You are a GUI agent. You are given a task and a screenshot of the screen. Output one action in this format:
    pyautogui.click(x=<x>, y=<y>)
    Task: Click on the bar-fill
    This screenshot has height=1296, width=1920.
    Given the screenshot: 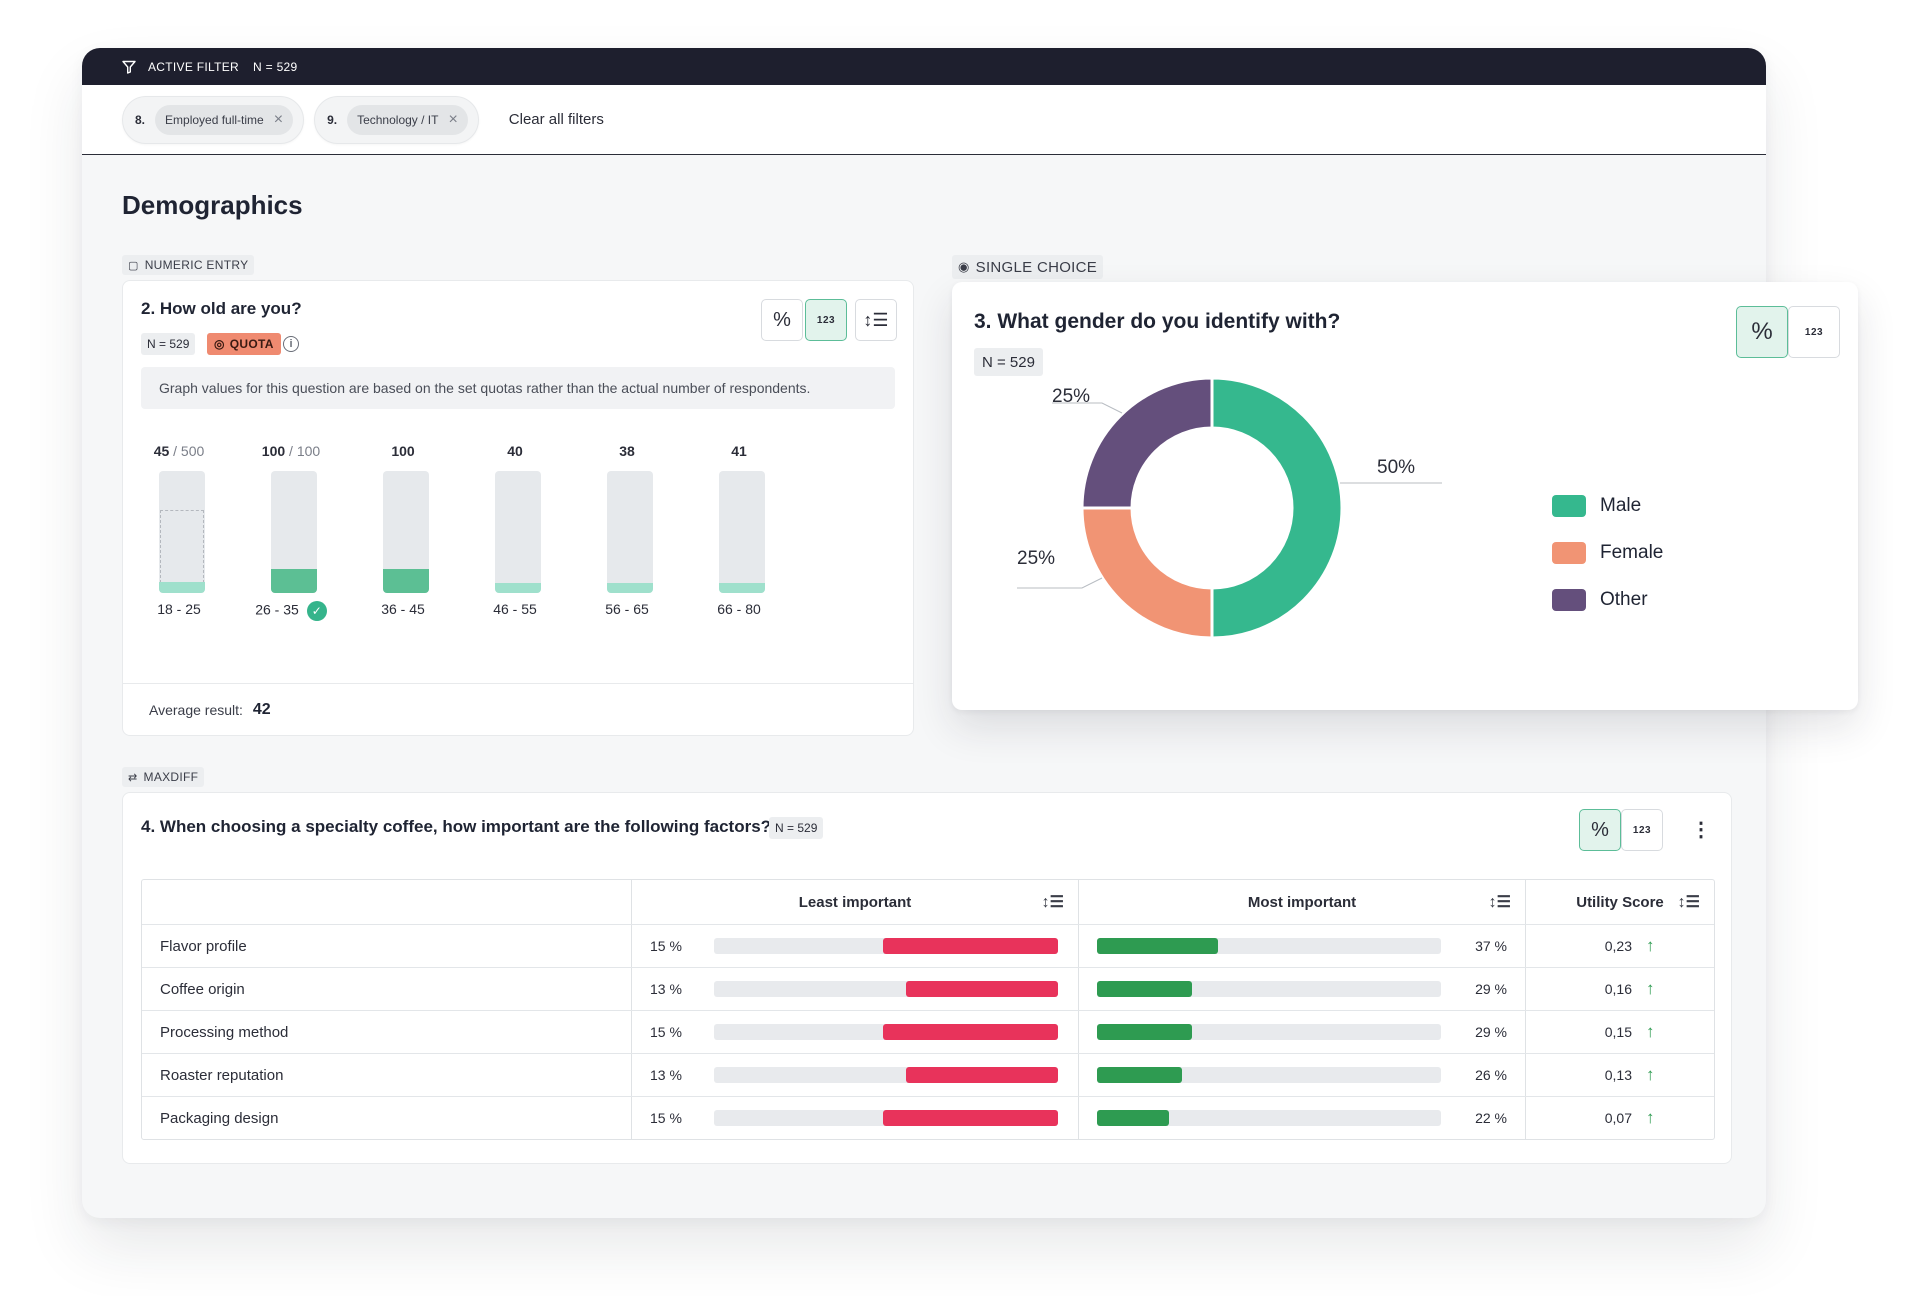 What is the action you would take?
    pyautogui.click(x=742, y=588)
    